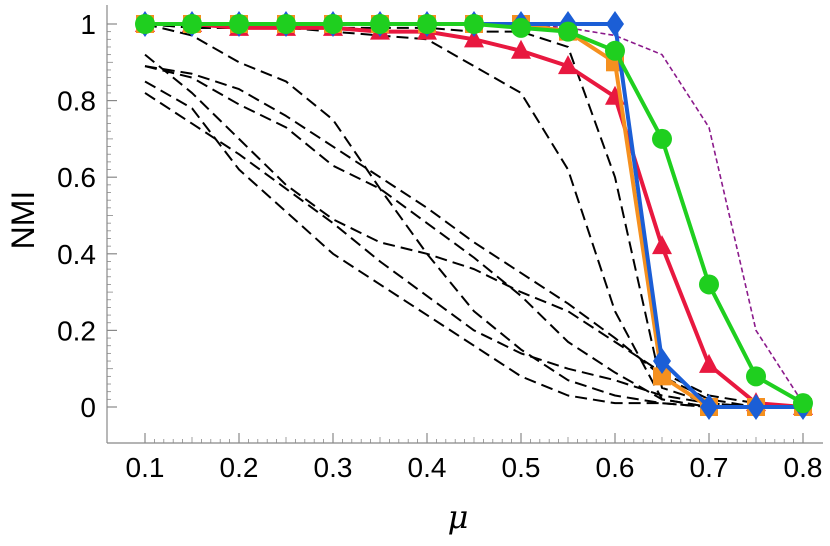 The width and height of the screenshot is (830, 546). What do you see at coordinates (333, 467) in the screenshot?
I see `x-tick-label: 0.3` at bounding box center [333, 467].